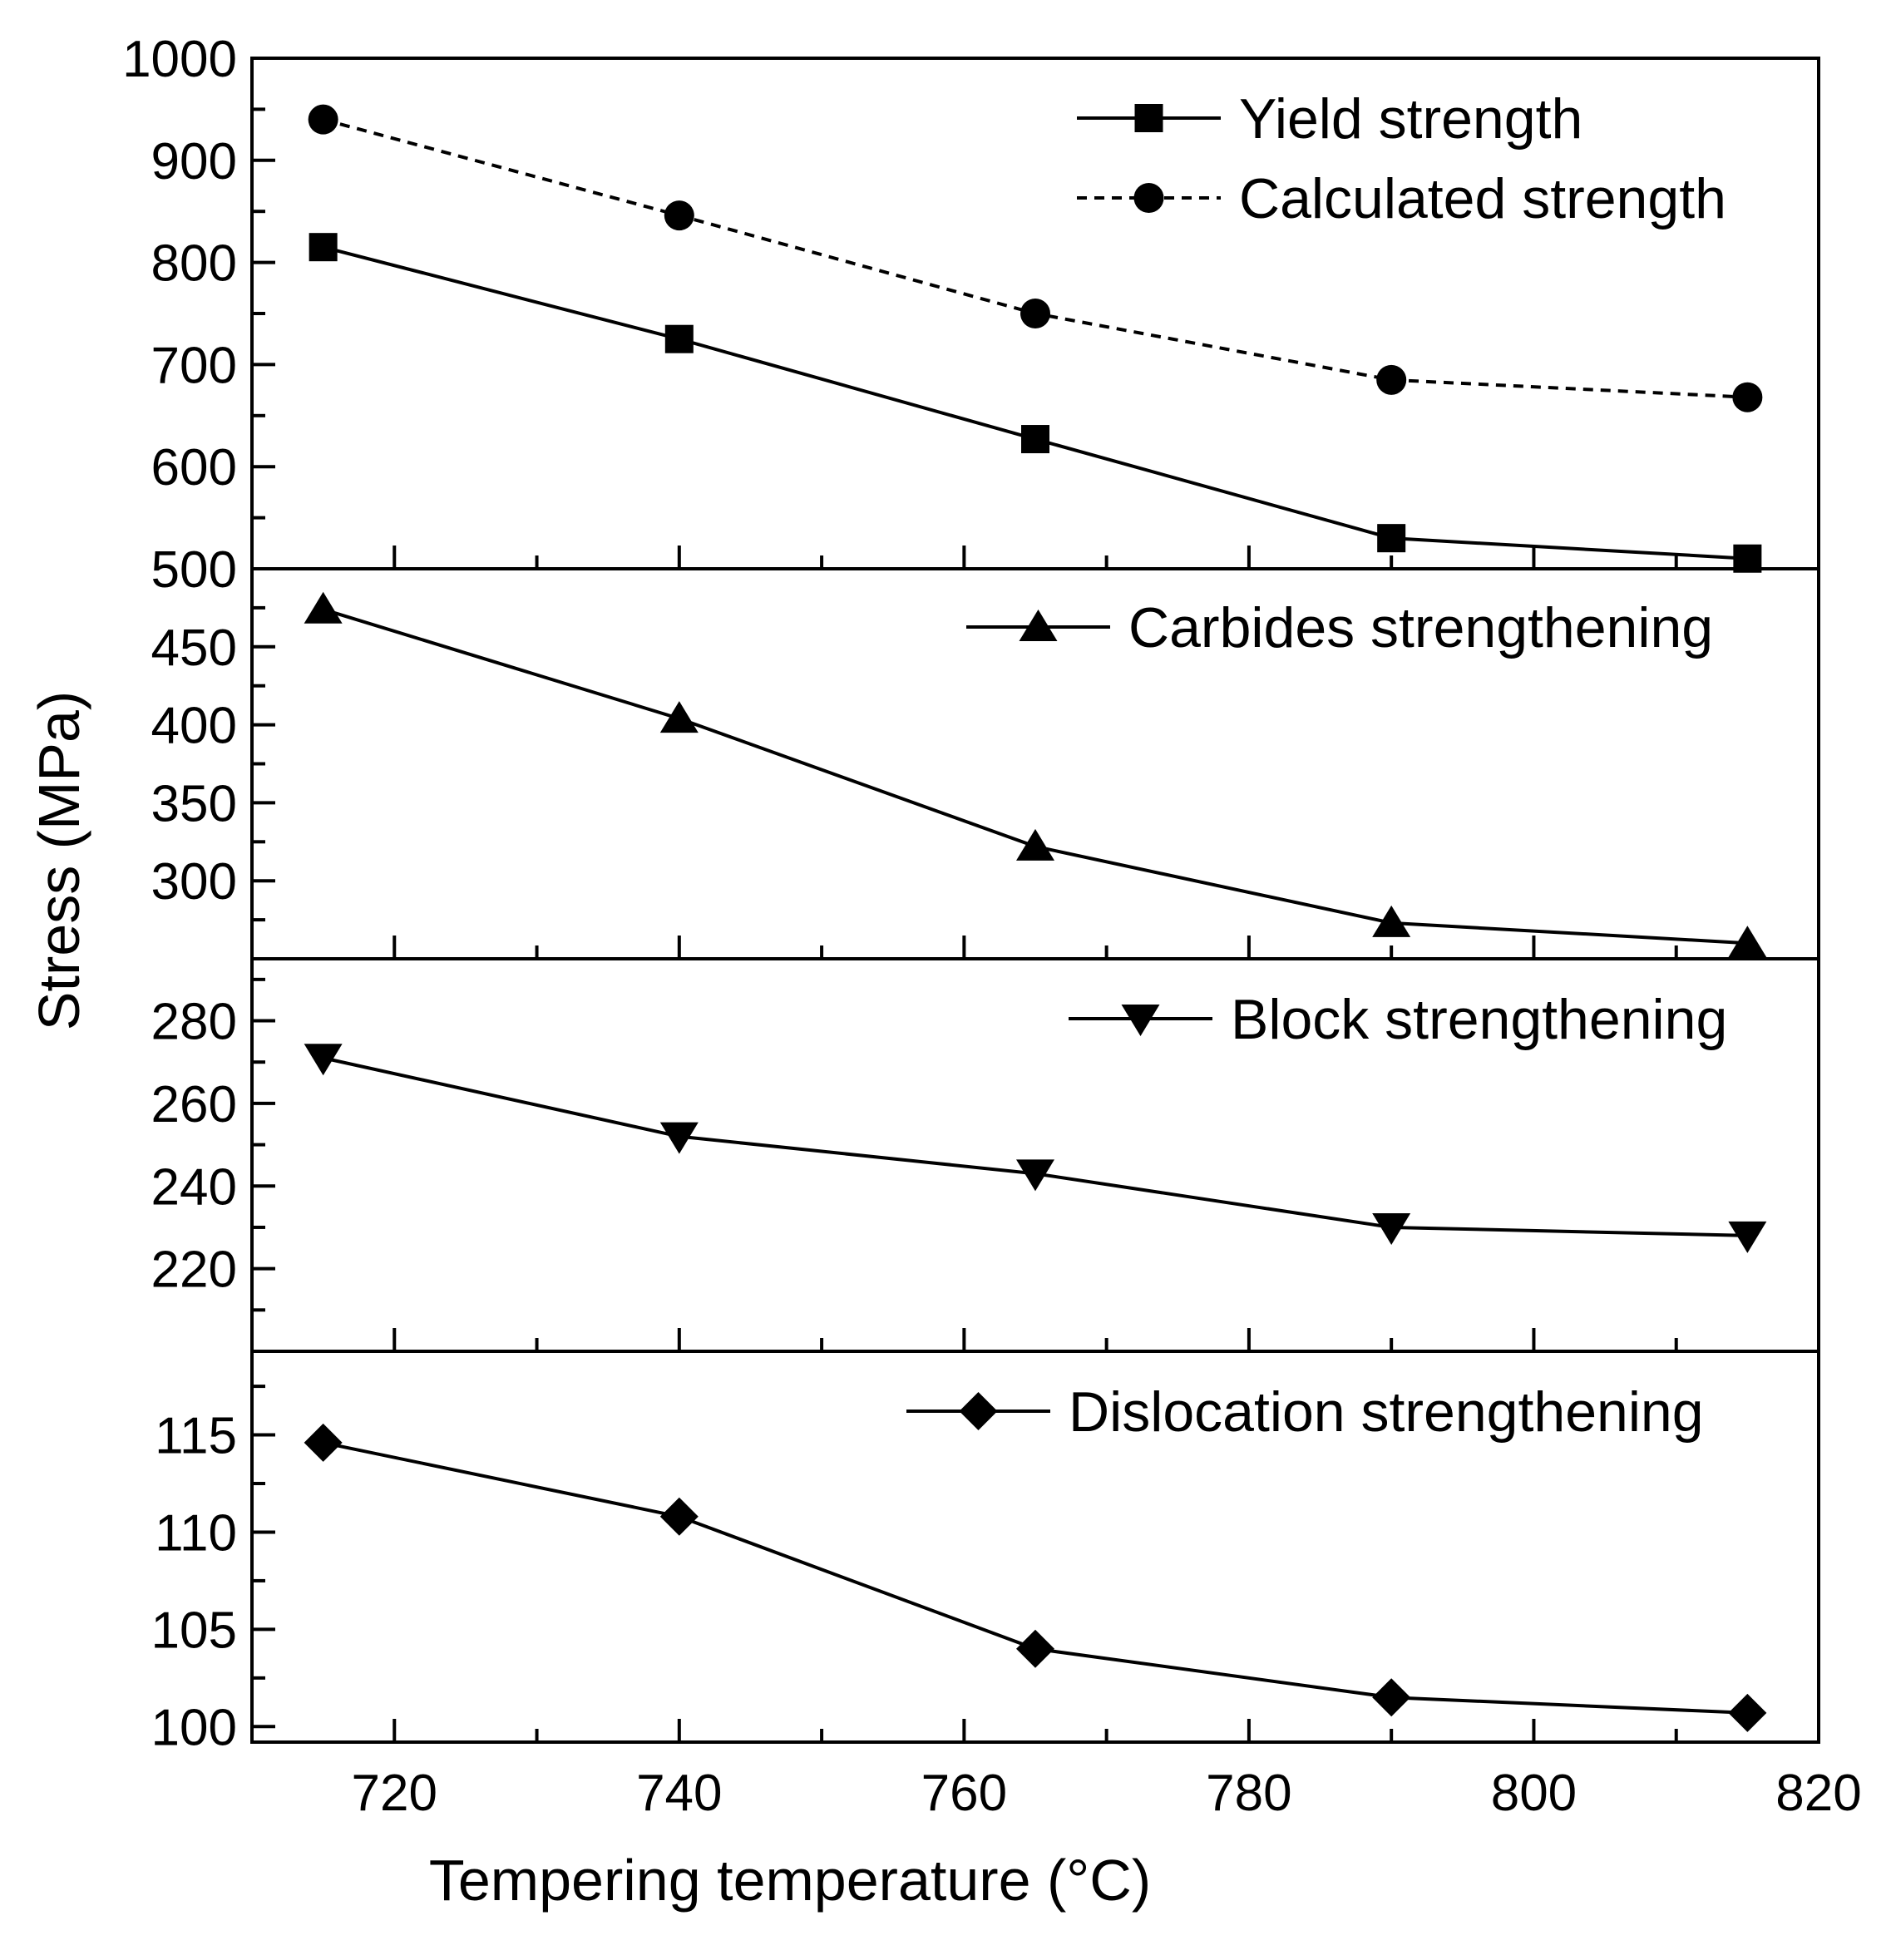 This screenshot has width=1891, height=1960. What do you see at coordinates (1420, 628) in the screenshot?
I see `legend-label-carbides-strengthening: Carbides strengthening` at bounding box center [1420, 628].